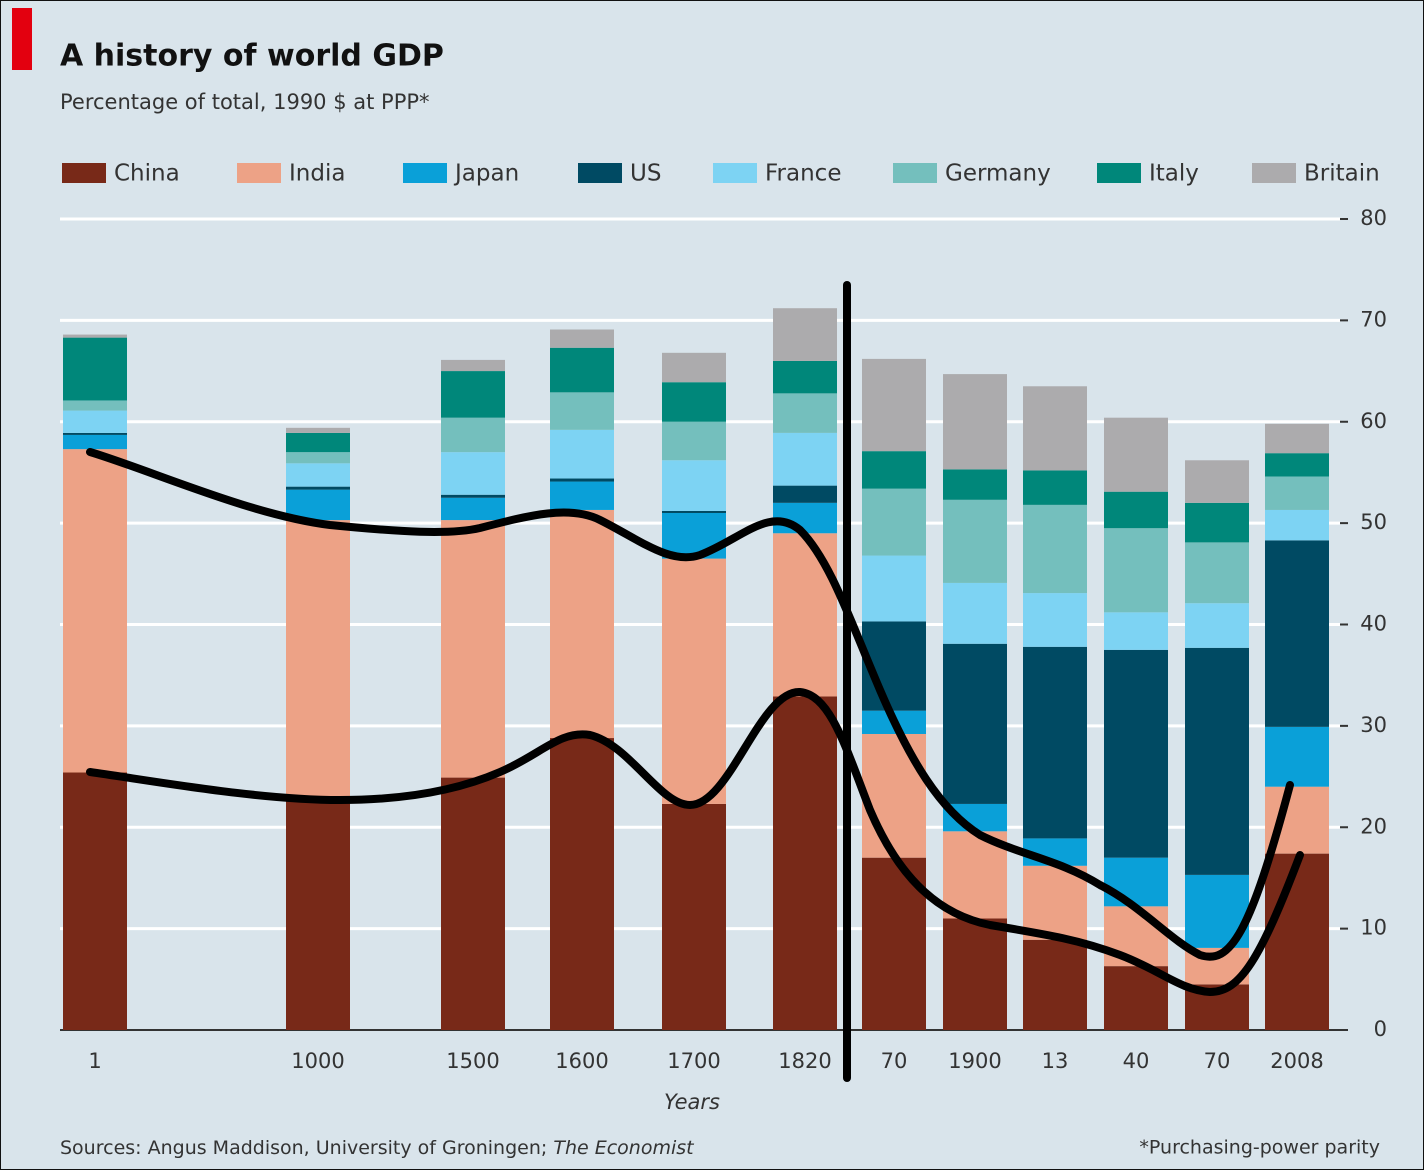  What do you see at coordinates (1259, 1148) in the screenshot?
I see `footnote: *Purchasing-power parity` at bounding box center [1259, 1148].